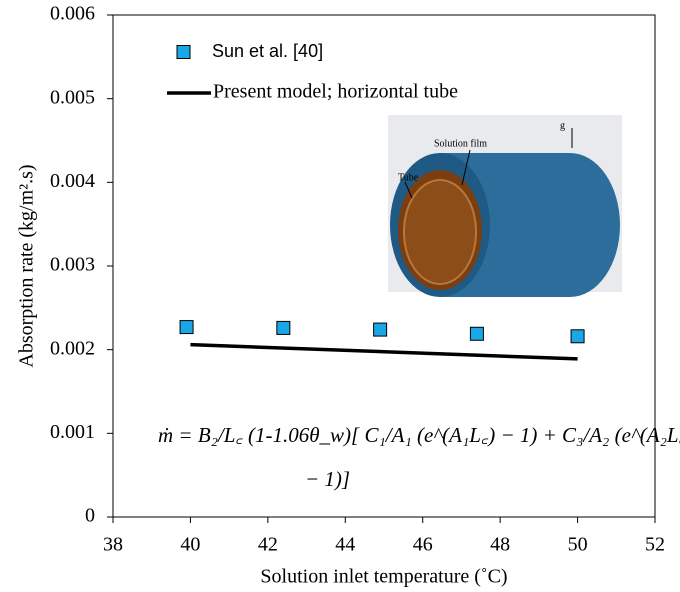 Image resolution: width=680 pixels, height=592 pixels. I want to click on inset-label: Tube, so click(408, 177).